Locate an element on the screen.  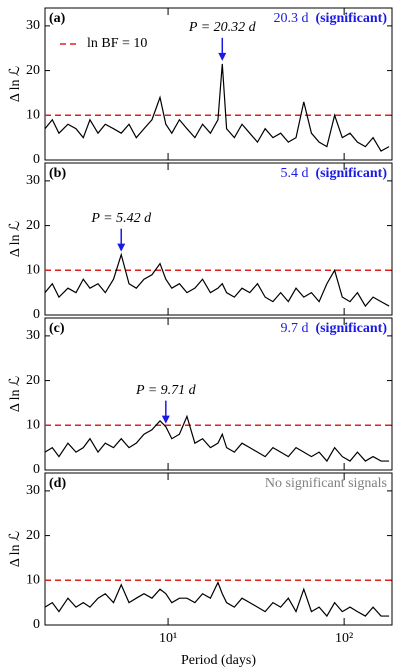
legend-label: ln BF = 10 is located at coordinates (117, 43).